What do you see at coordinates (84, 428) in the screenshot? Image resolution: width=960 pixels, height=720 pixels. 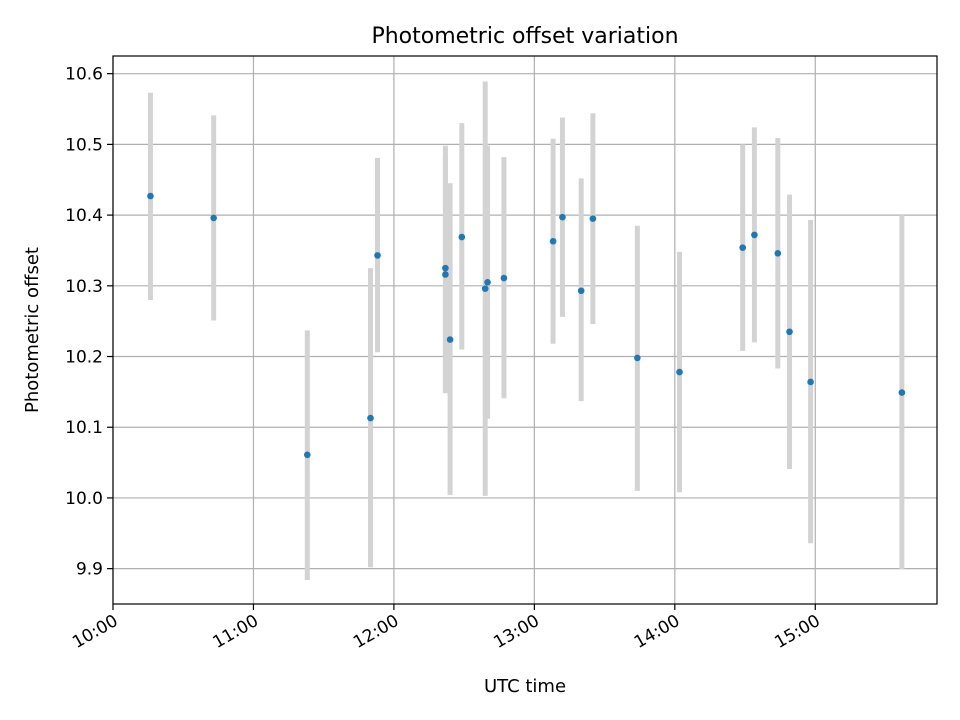 I see `y-tick-label: 10.1` at bounding box center [84, 428].